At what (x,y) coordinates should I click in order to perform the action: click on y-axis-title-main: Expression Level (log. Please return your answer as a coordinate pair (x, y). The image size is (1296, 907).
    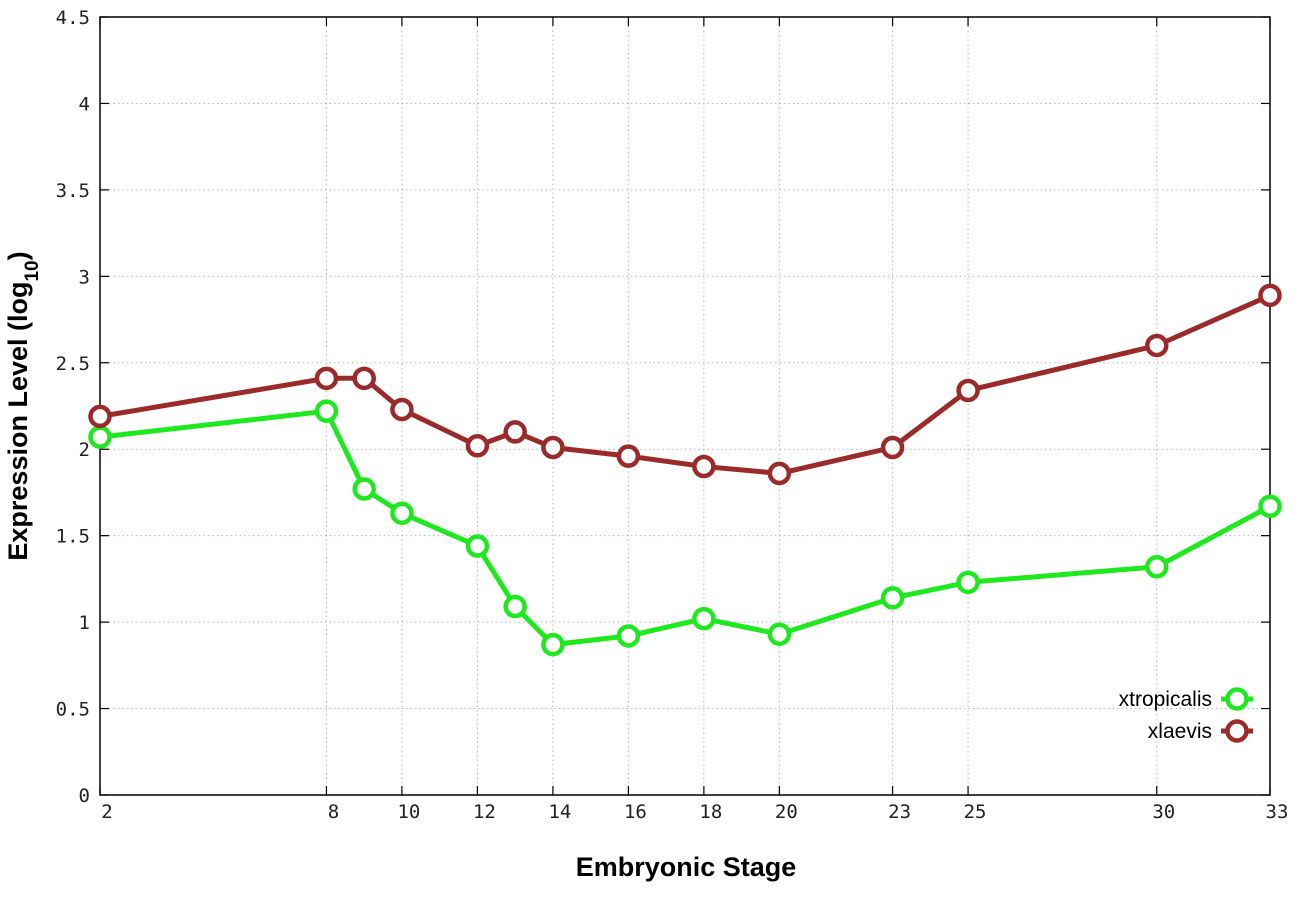
    Looking at the image, I should click on (18, 421).